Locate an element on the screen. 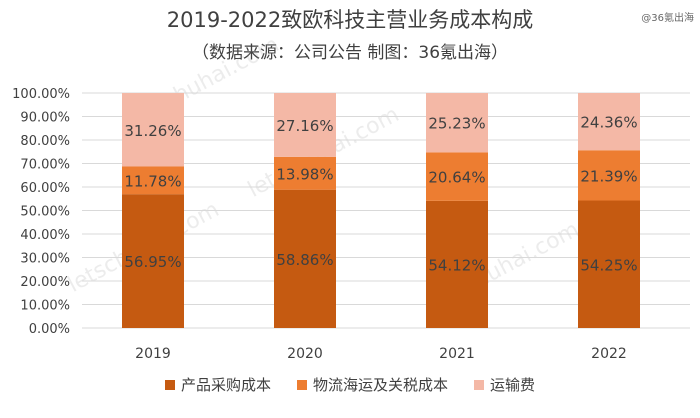 This screenshot has height=418, width=700. data-label: 20.64% is located at coordinates (456, 178).